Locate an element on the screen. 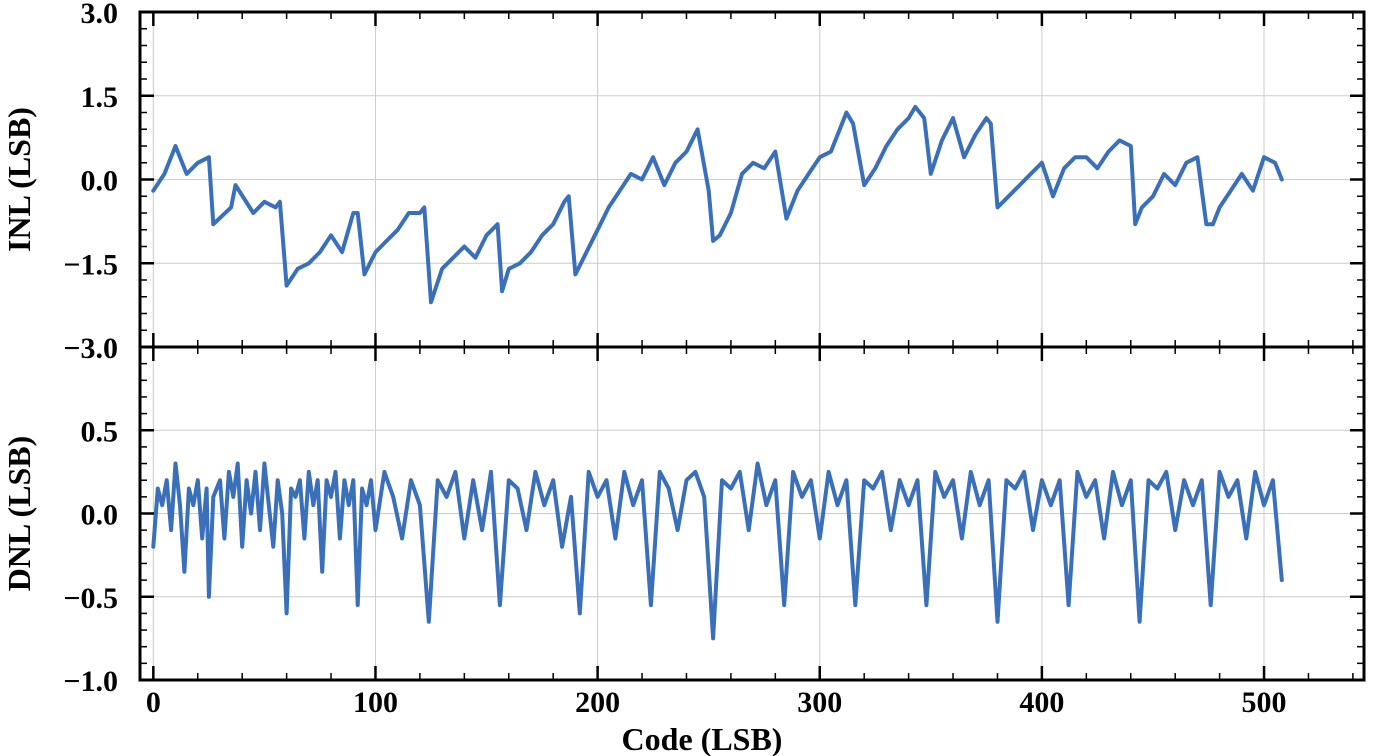 The width and height of the screenshot is (1378, 756). inl-y-tick-label: −3.0 is located at coordinates (90, 348).